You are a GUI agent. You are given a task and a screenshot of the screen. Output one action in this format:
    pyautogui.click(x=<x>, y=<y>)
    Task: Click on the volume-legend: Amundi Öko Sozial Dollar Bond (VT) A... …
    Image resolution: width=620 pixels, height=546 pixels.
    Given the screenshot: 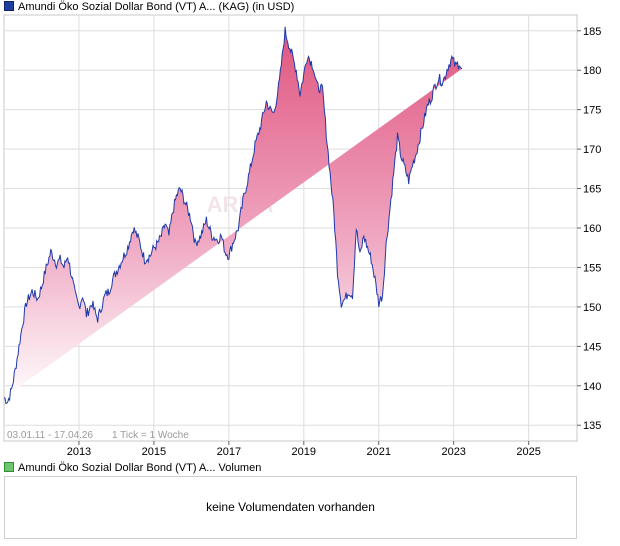 What is the action you would take?
    pyautogui.click(x=132, y=468)
    